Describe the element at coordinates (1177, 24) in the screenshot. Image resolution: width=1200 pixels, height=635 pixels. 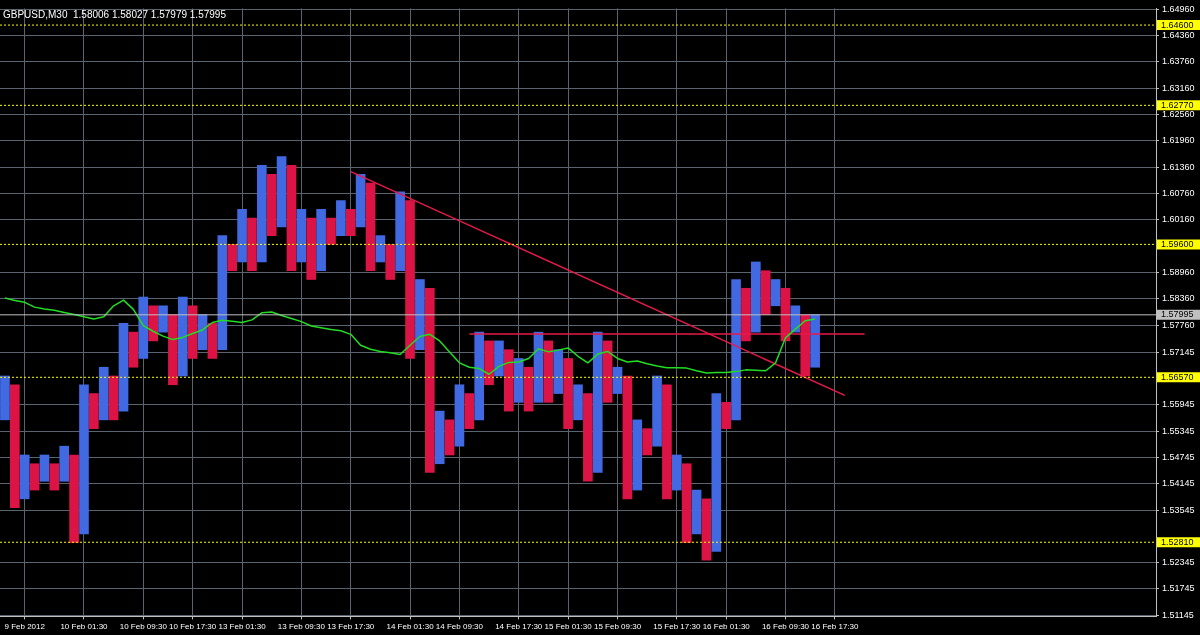
I see `ref-line-label: 1.64600` at that location.